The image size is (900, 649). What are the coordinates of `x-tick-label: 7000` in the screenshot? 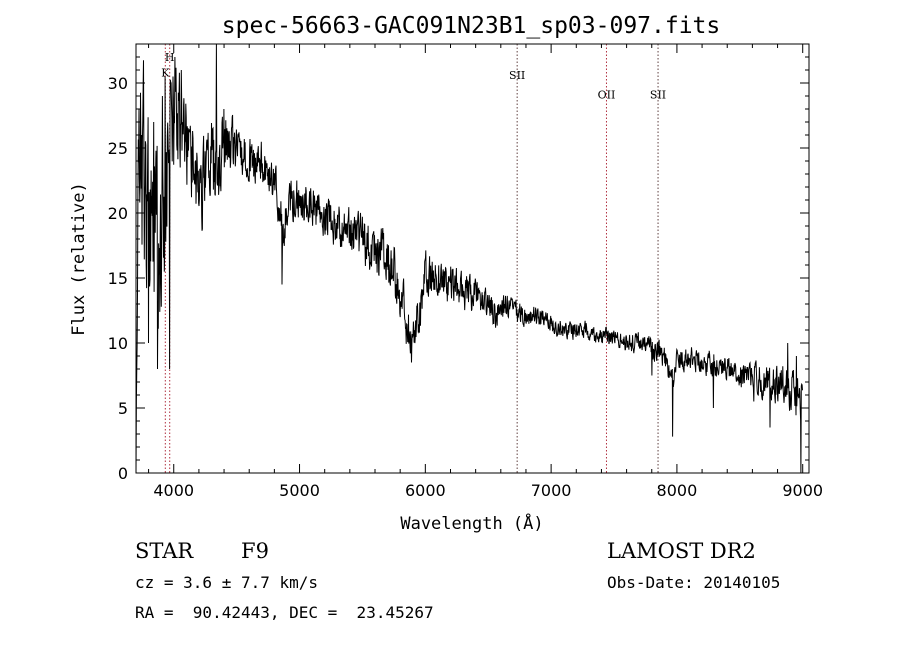 It's located at (551, 490).